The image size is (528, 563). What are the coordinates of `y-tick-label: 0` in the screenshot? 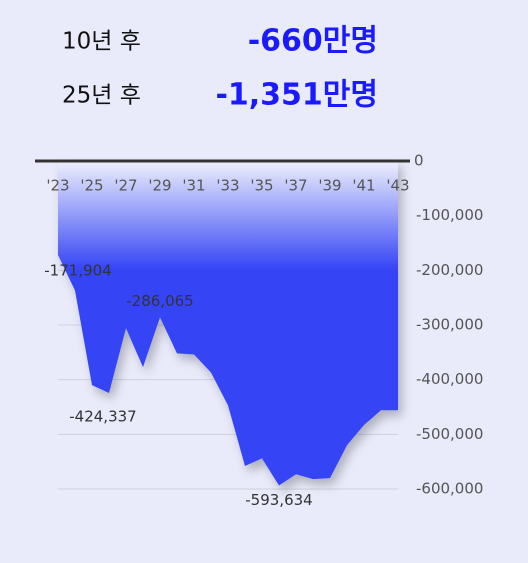 It's located at (419, 161).